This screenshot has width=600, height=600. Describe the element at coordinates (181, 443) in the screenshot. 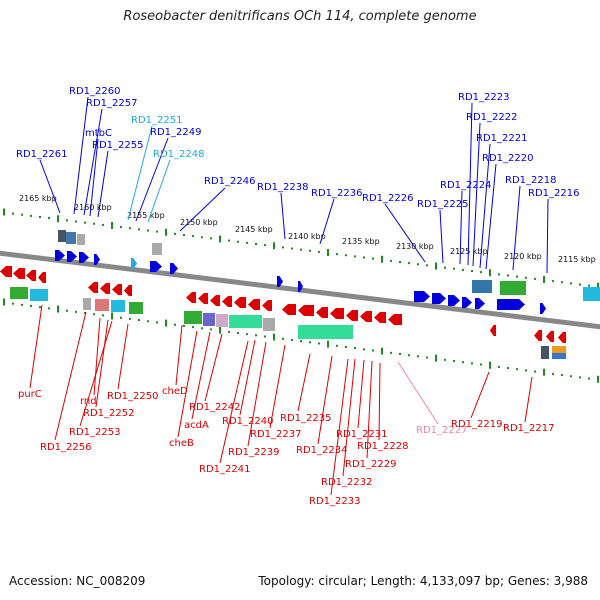

I see `gene-label: cheB` at that location.